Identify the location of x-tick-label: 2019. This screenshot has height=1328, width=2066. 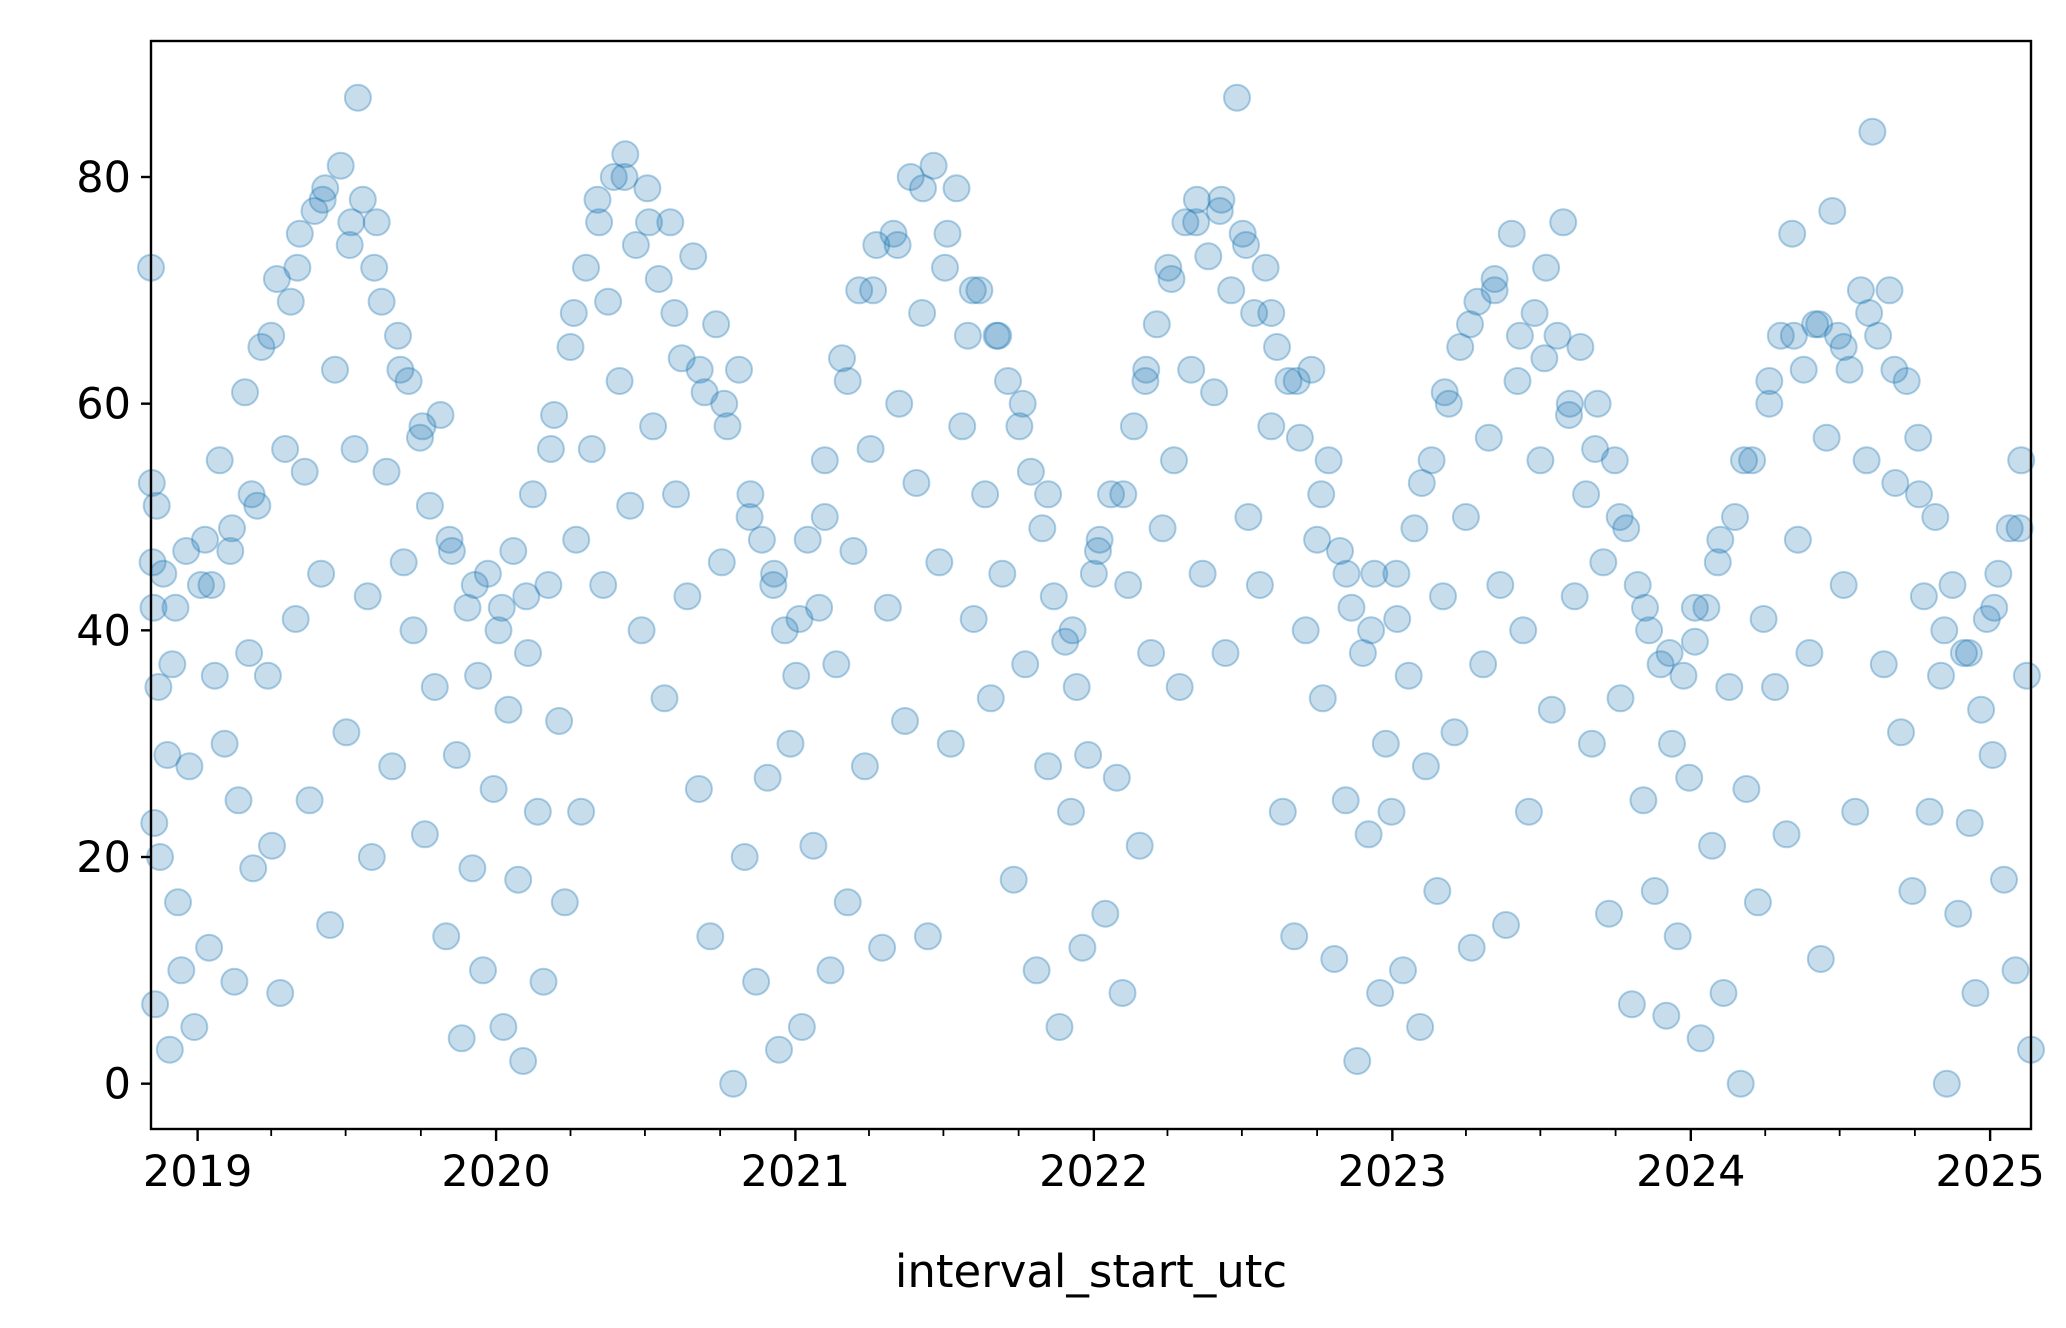
(197, 1172).